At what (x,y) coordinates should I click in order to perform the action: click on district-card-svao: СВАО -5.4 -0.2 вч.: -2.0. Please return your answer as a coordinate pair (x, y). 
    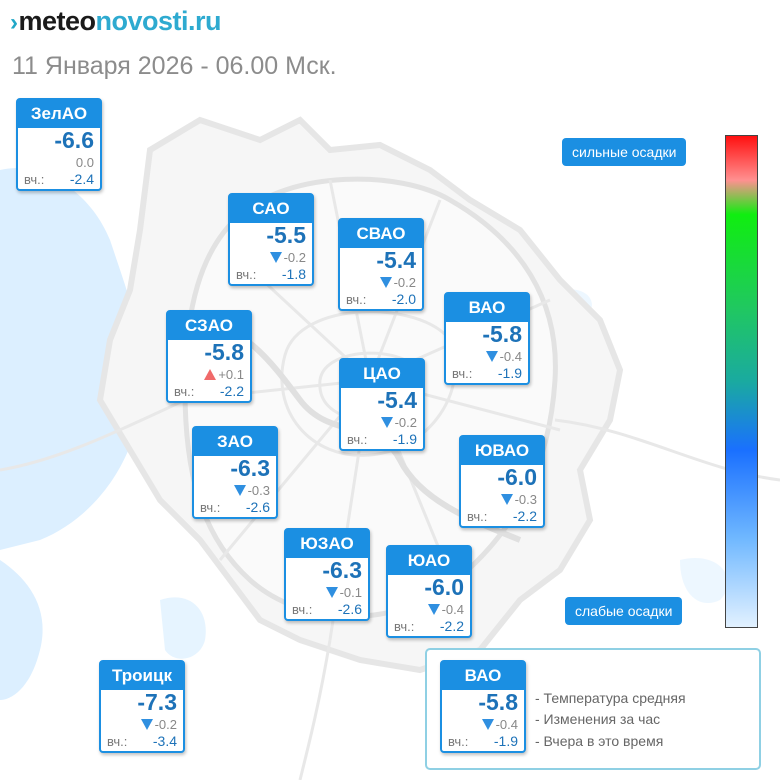
    Looking at the image, I should click on (381, 264).